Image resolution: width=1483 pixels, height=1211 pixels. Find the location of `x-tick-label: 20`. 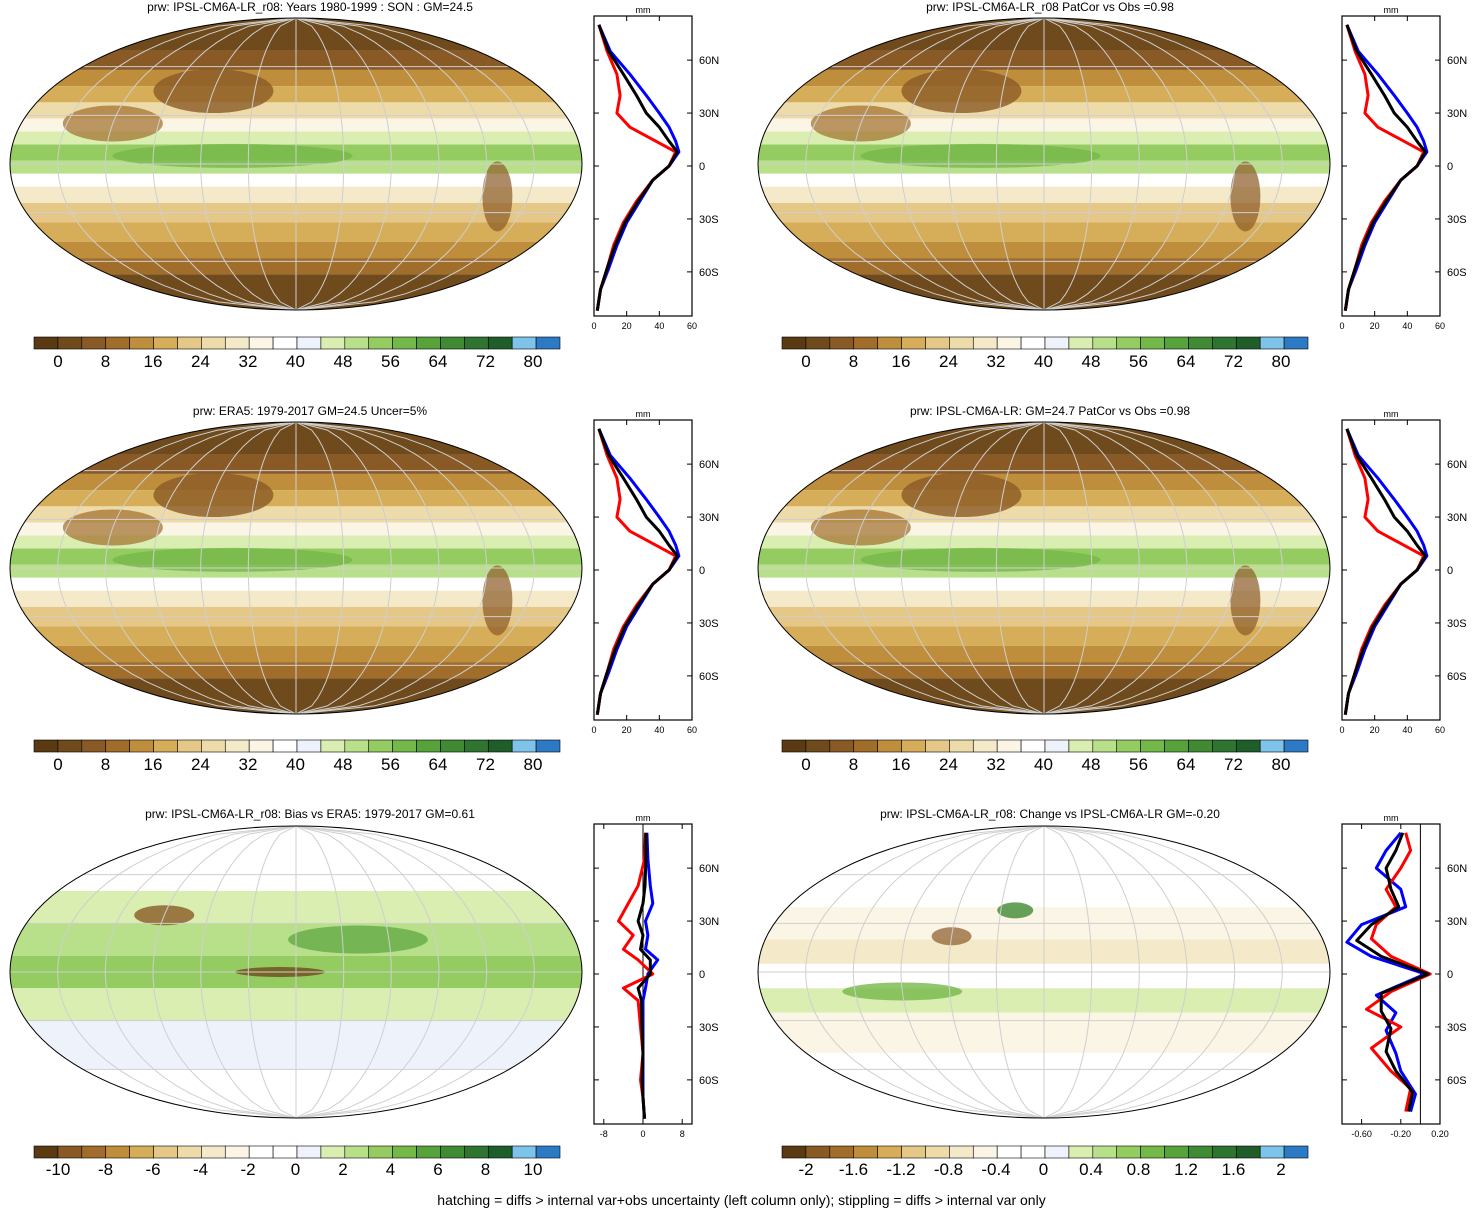

x-tick-label: 20 is located at coordinates (1375, 730).